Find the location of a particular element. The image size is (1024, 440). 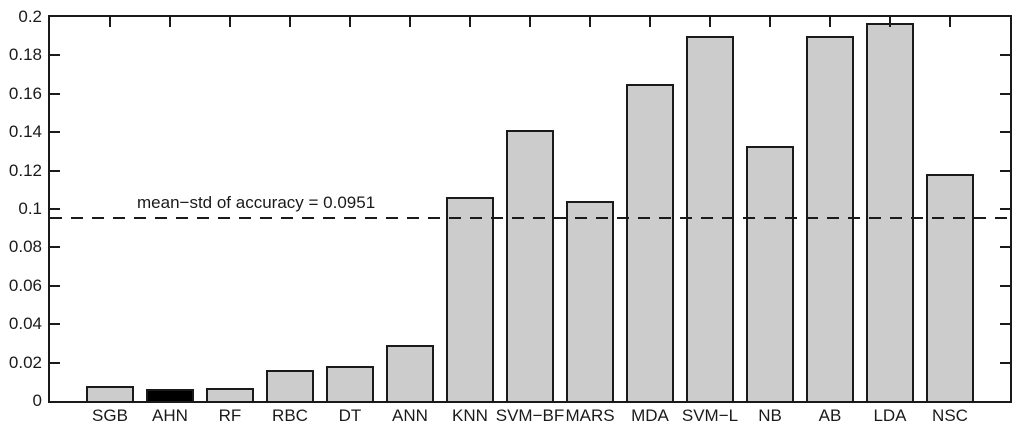

y-axis-tick-label: 0.12 is located at coordinates (25, 170).